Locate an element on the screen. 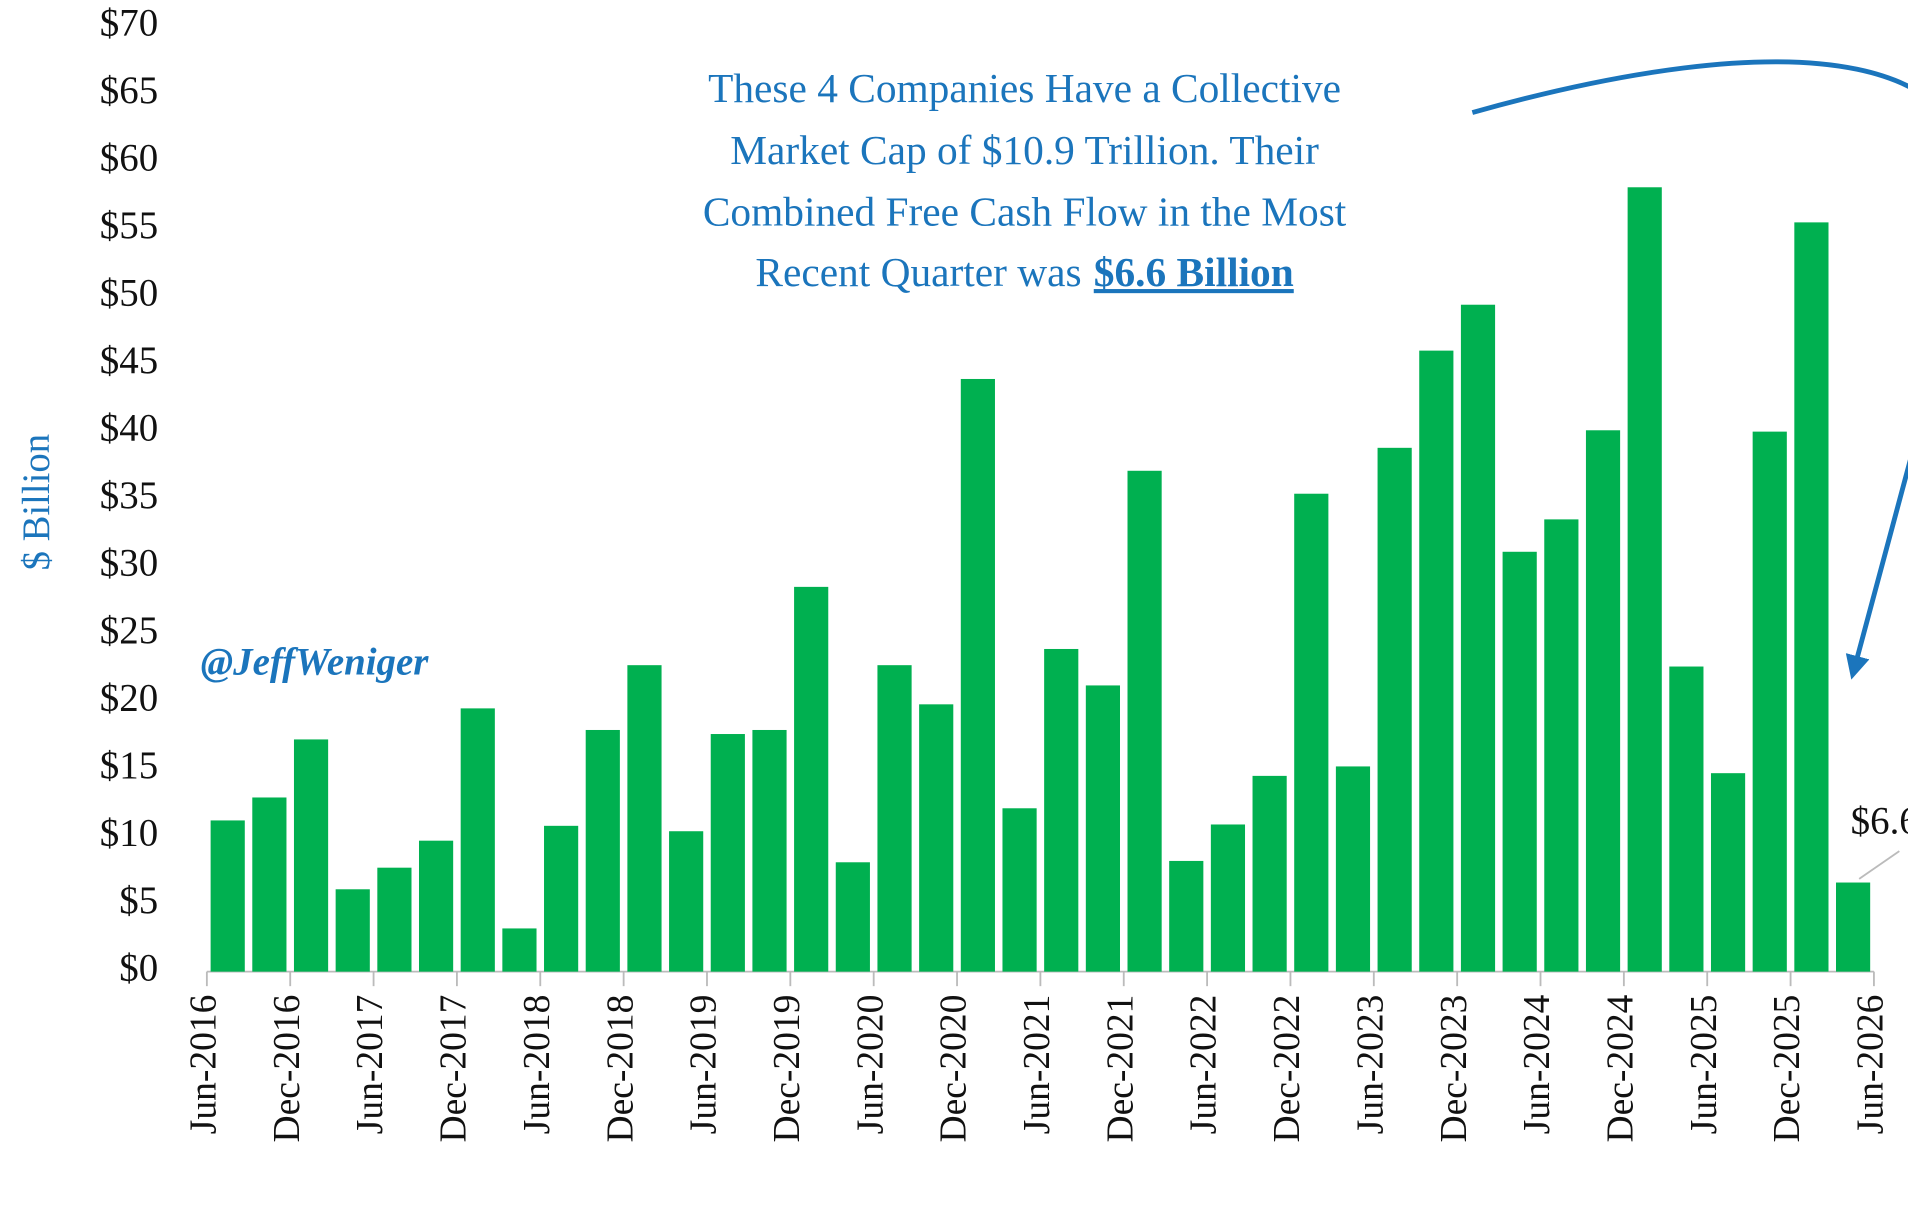 The image size is (1908, 1210). credit: @JeffWeniger is located at coordinates (315, 661).